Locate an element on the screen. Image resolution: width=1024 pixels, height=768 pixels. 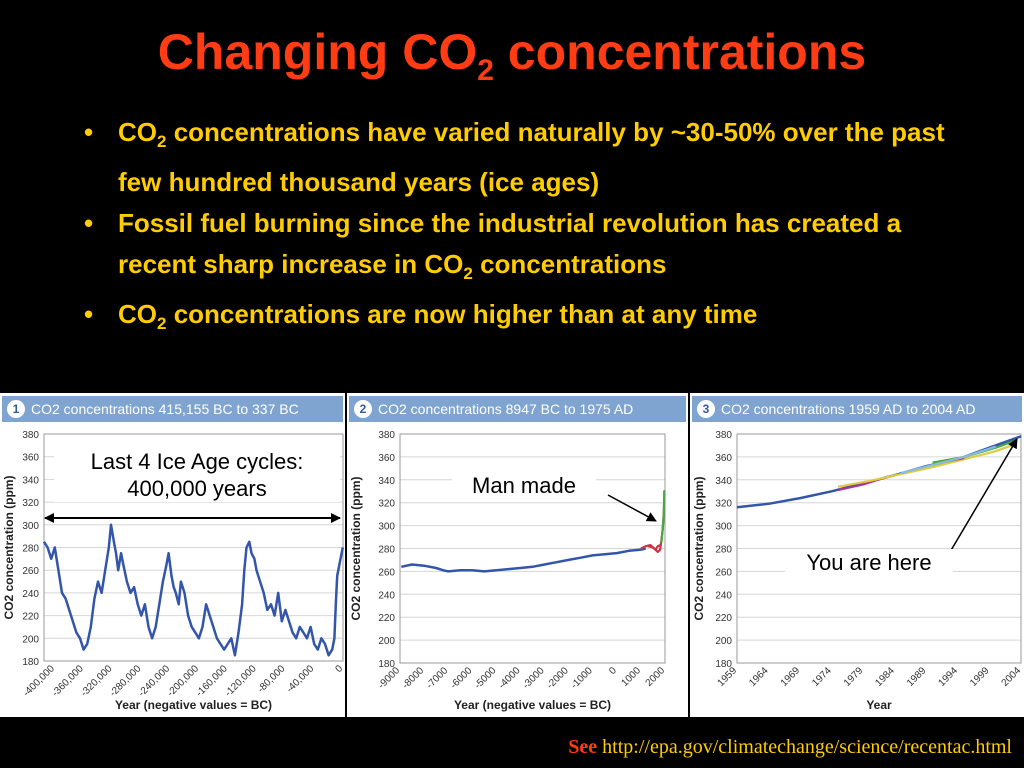
x-tick-label: -80,000 is located at coordinates (272, 679).